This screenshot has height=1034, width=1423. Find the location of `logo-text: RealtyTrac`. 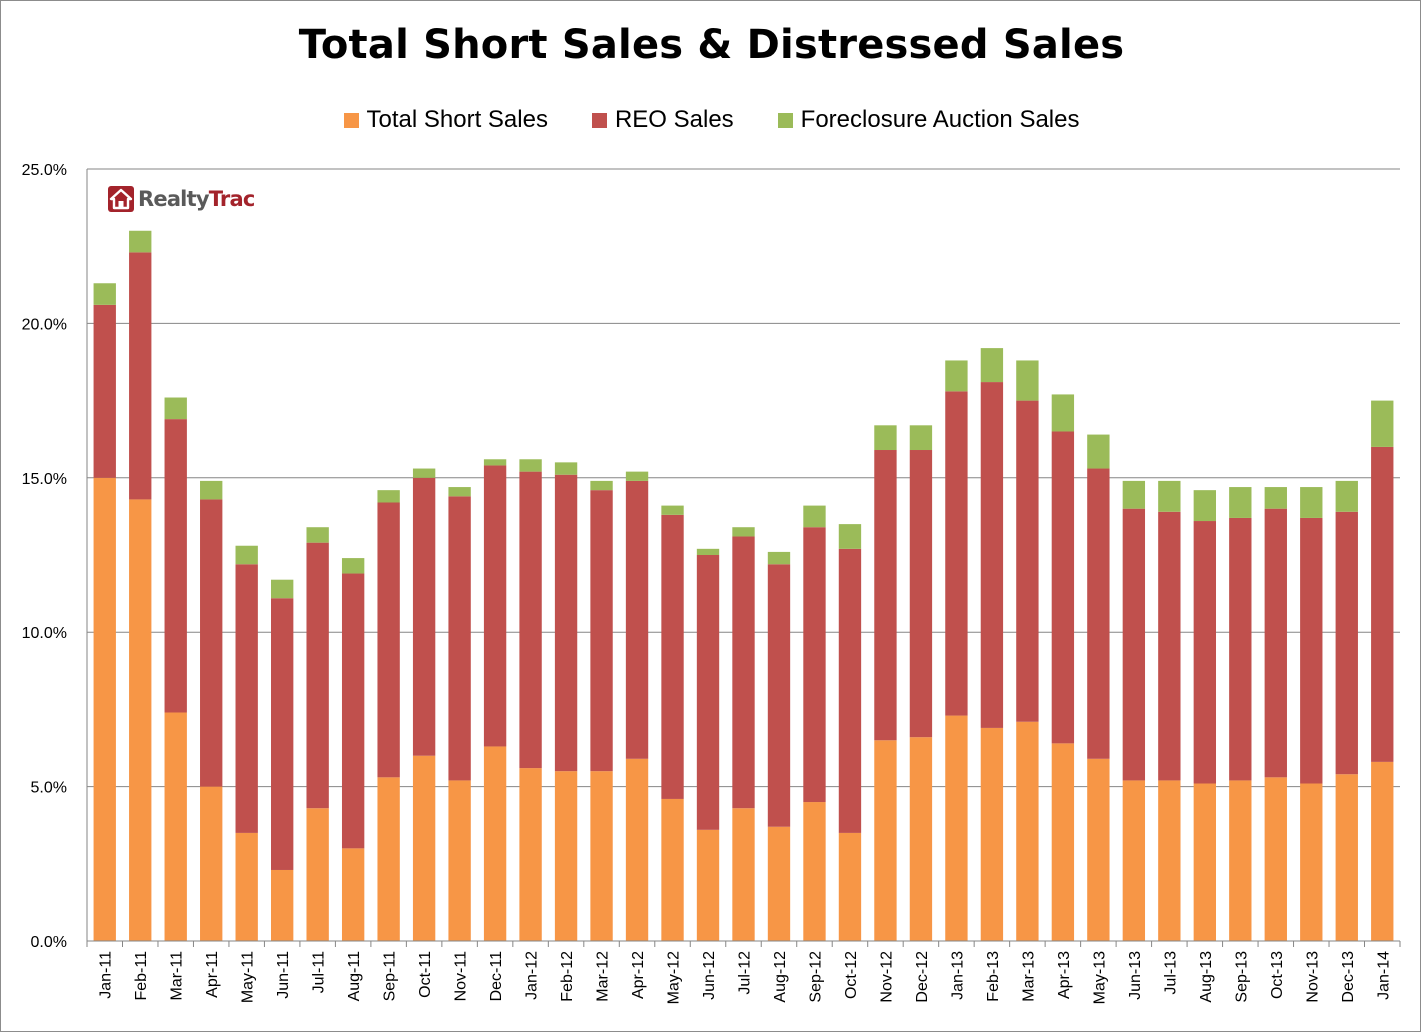

logo-text: RealtyTrac is located at coordinates (196, 199).